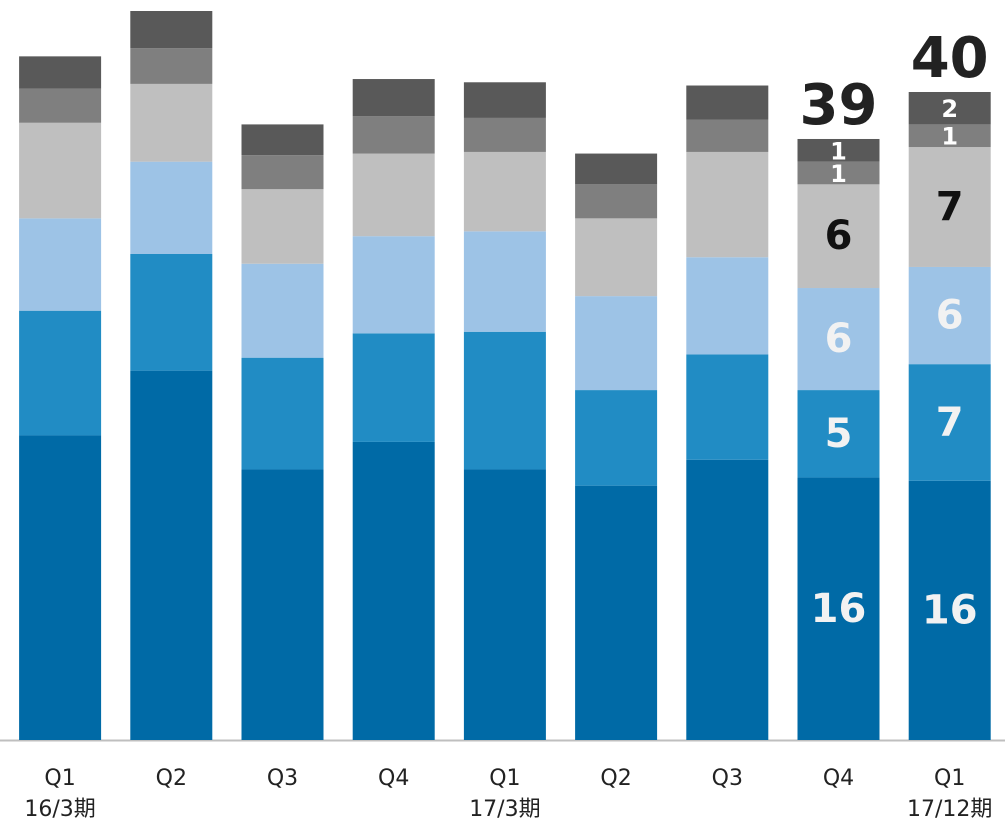 Image resolution: width=1005 pixels, height=826 pixels. Describe the element at coordinates (504, 809) in the screenshot. I see `period-label: 17/3期` at that location.